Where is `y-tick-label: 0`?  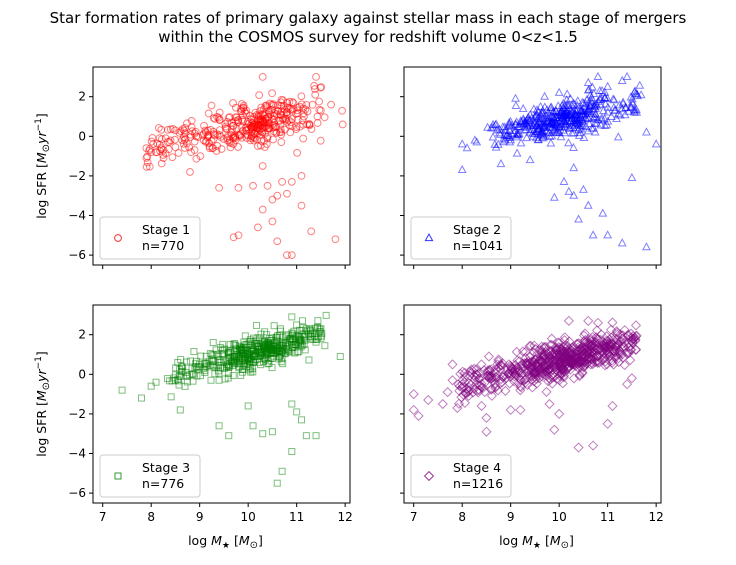
y-tick-label: 0 is located at coordinates (82, 374).